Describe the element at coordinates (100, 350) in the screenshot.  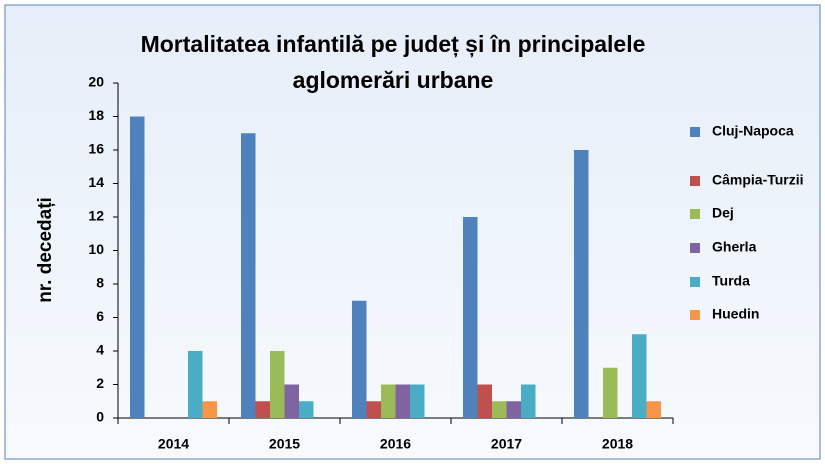
I see `y-tick-label: 4` at that location.